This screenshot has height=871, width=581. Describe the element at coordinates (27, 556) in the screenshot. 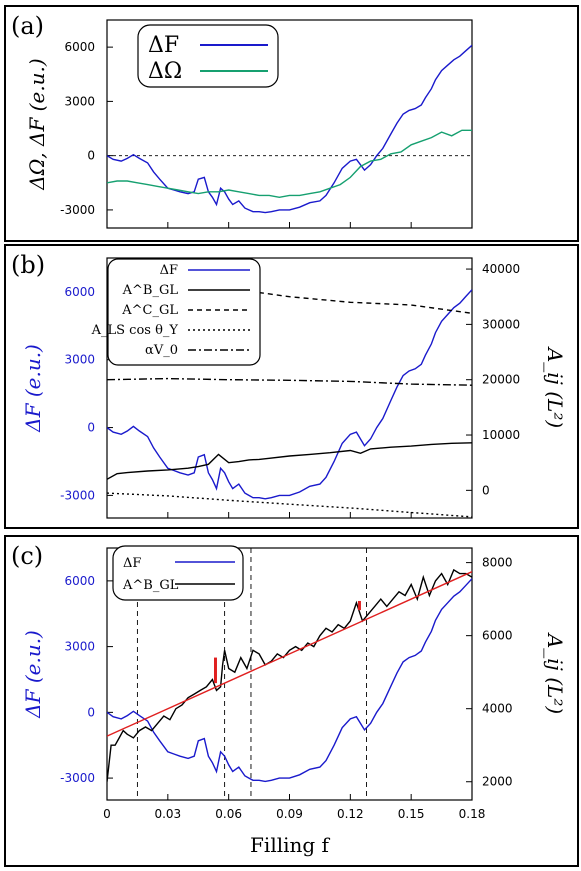

I see `panel-label: (c)` at that location.